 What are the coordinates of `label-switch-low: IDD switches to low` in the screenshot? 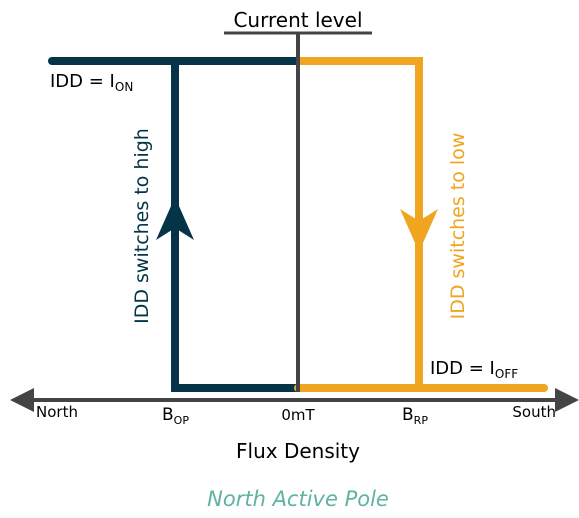 It's located at (458, 226).